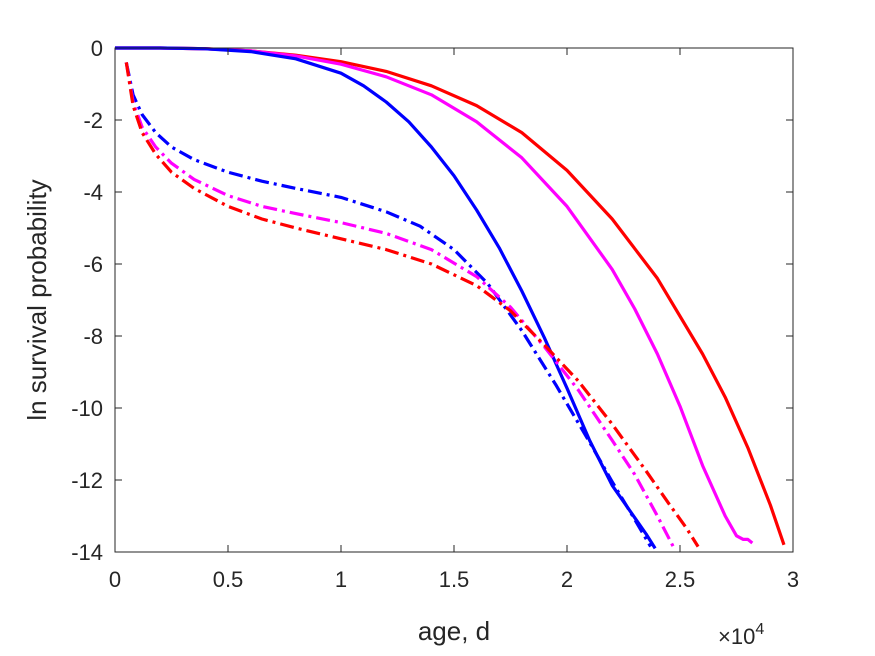  I want to click on x-axis-multiplier: ×10⁴, so click(741, 635).